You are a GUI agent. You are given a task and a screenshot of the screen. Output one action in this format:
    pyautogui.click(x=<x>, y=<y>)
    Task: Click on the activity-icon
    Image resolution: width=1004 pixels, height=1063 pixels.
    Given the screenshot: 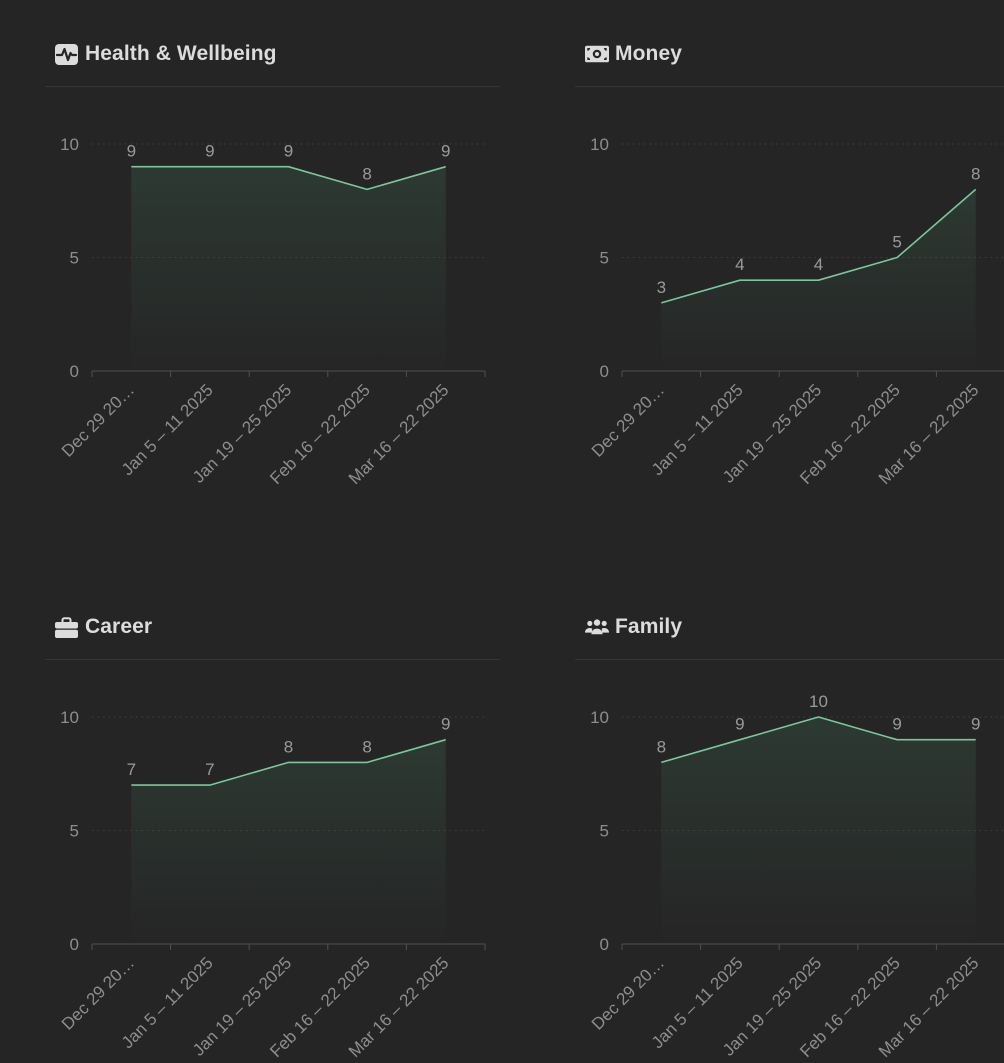 What is the action you would take?
    pyautogui.click(x=67, y=54)
    